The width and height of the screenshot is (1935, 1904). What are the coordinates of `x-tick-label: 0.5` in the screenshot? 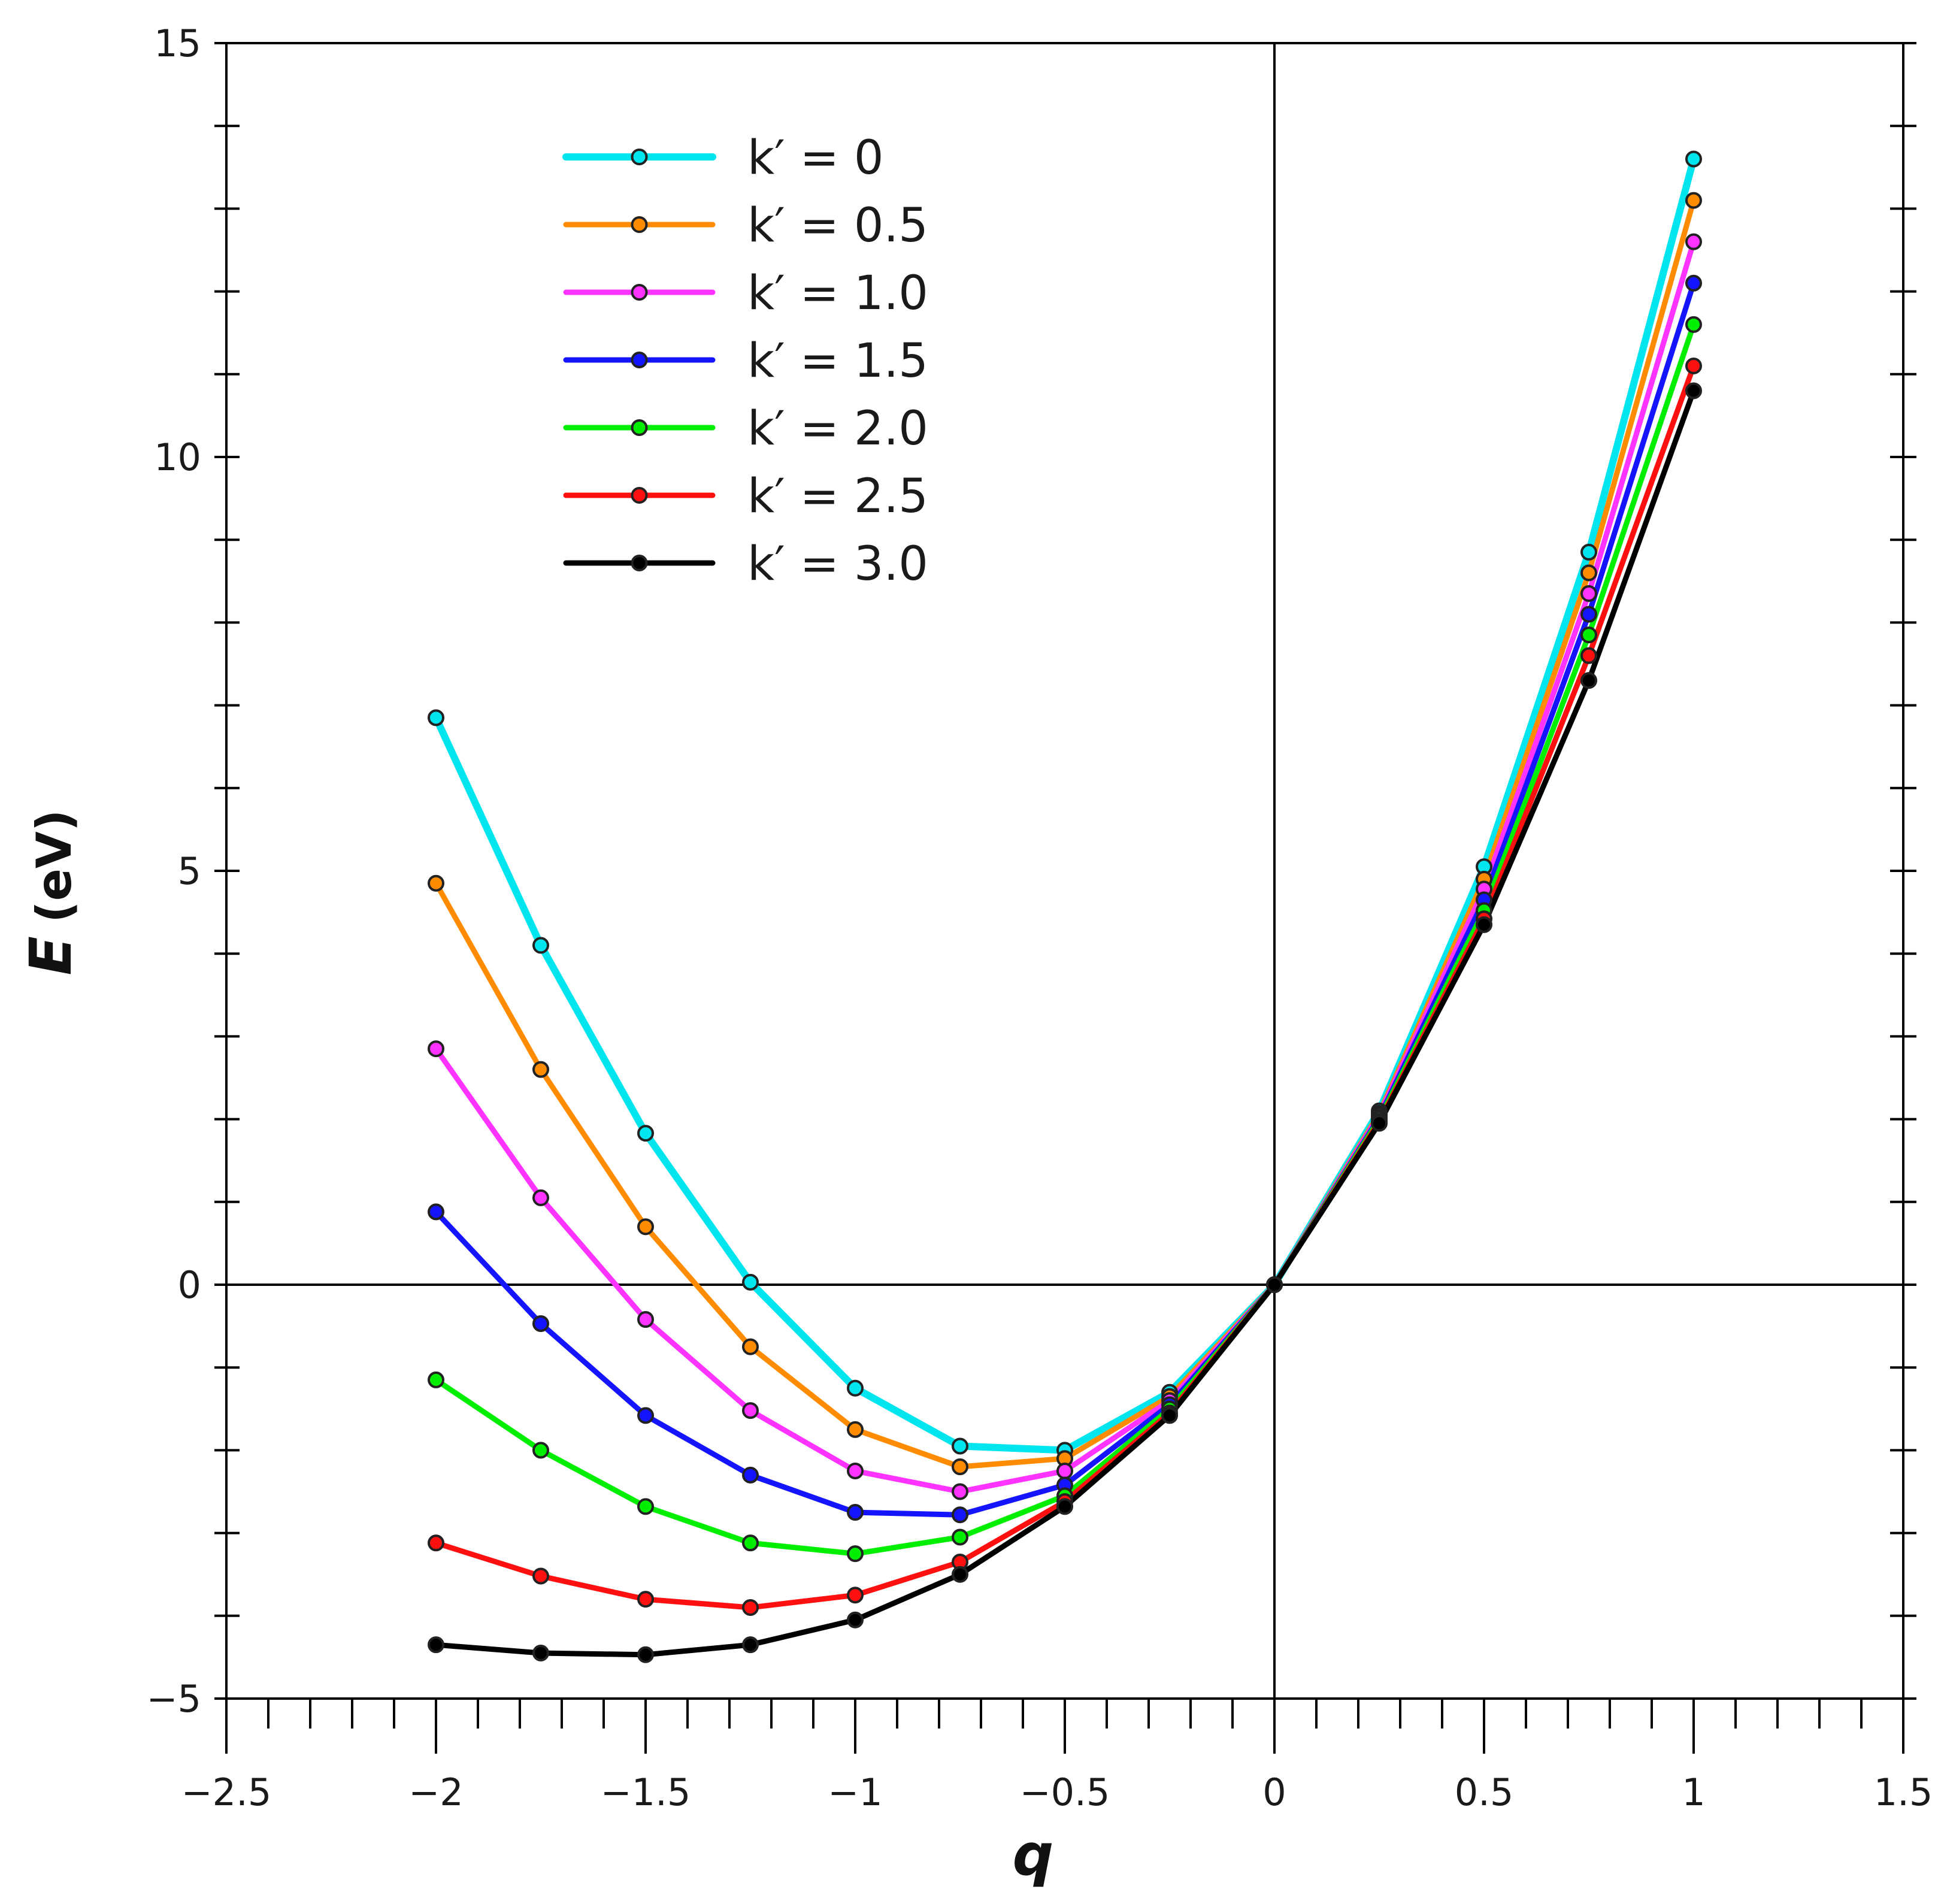 It's located at (1484, 1792).